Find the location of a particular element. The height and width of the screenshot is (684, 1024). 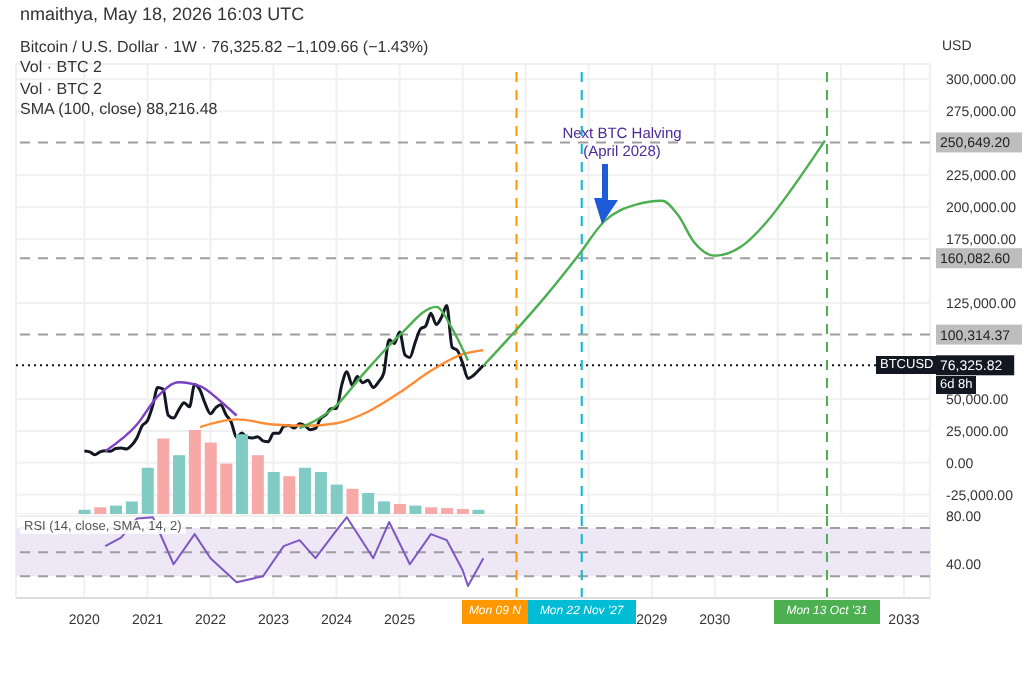

annotation: SMA (100, close) 88,216.48 is located at coordinates (120, 110).